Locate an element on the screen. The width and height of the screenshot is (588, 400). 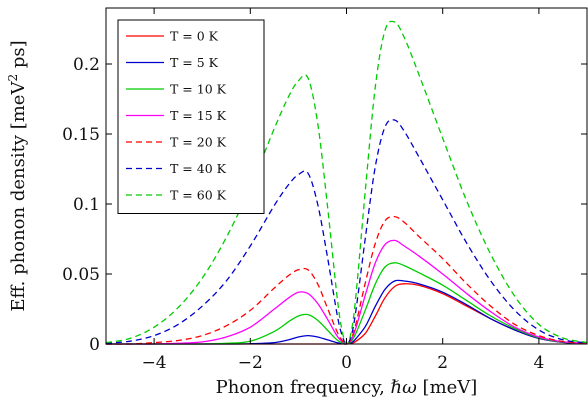
legend-label: T = 5 K is located at coordinates (194, 62).